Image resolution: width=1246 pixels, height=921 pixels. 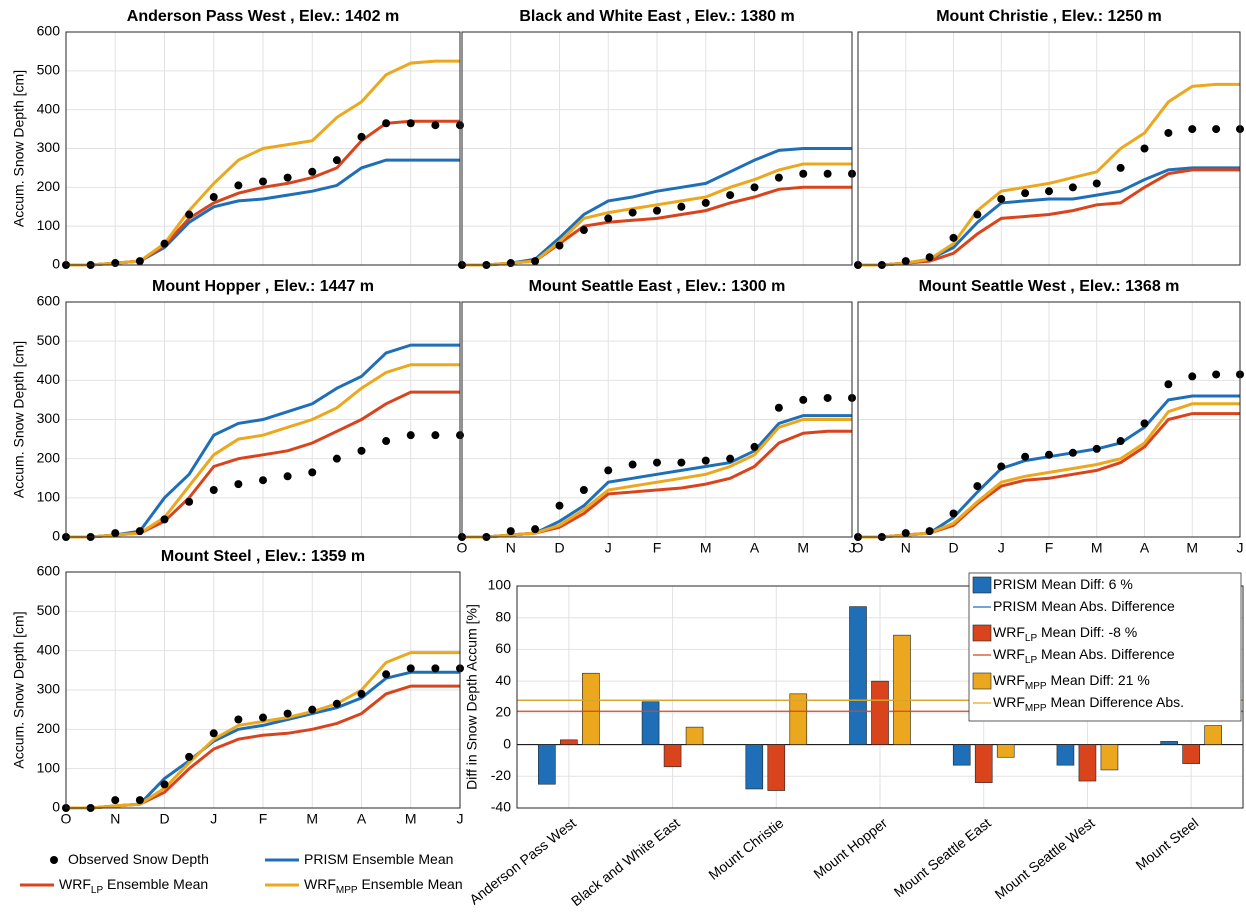 I want to click on x-tick-label: O, so click(x=66, y=819).